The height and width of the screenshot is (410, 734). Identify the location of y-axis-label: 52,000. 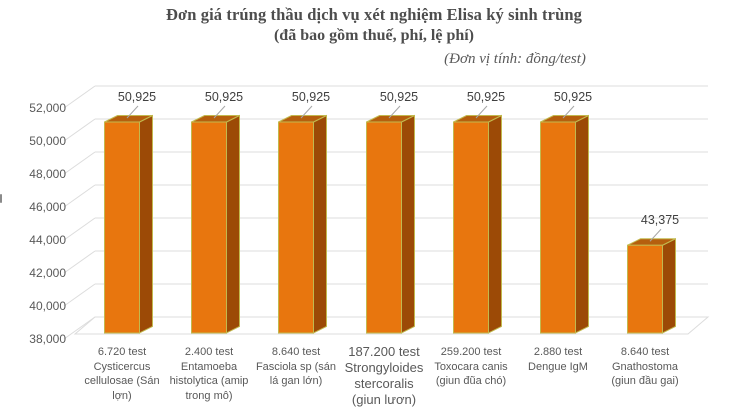
(47, 108).